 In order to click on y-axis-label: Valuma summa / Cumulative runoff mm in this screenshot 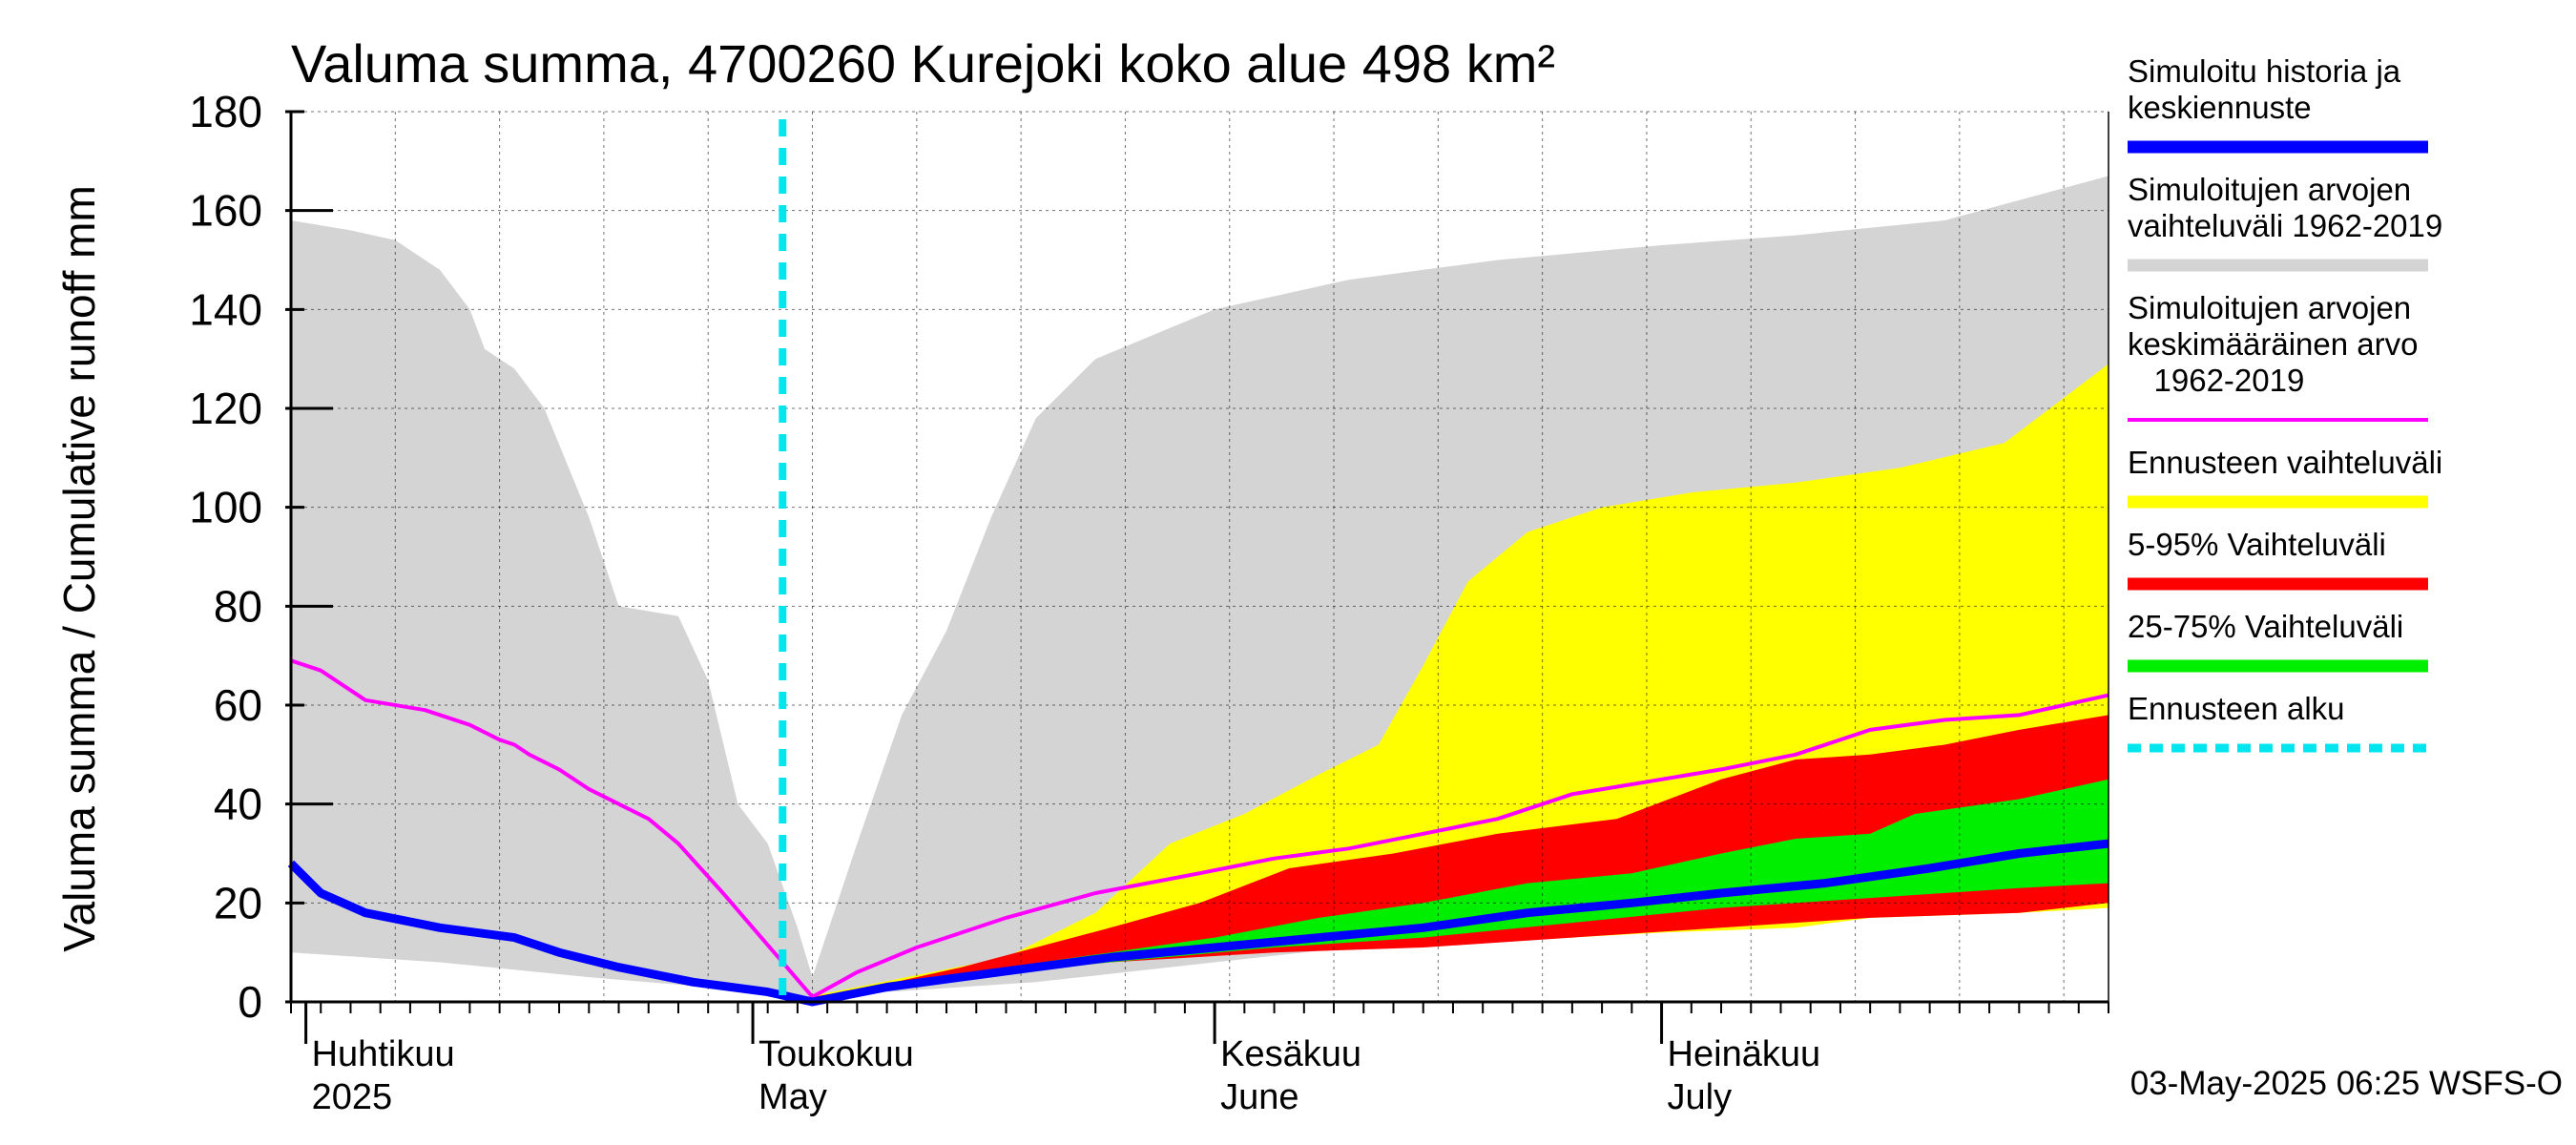, I will do `click(79, 568)`.